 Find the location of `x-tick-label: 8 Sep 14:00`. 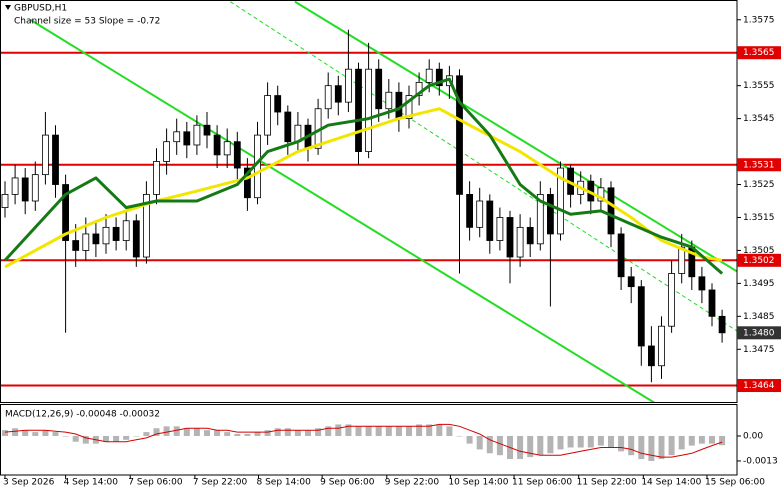

x-tick-label: 8 Sep 14:00 is located at coordinates (284, 483).